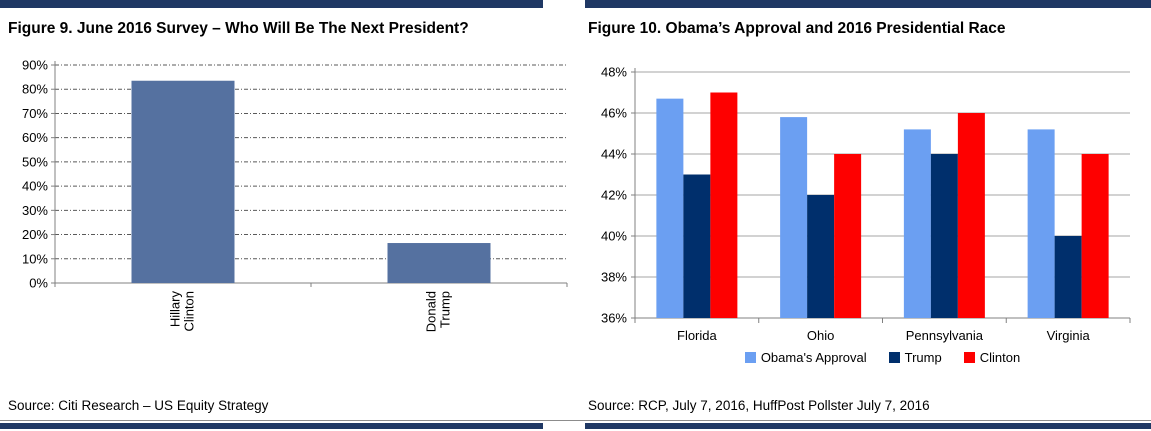  What do you see at coordinates (35, 65) in the screenshot?
I see `y-tick-label: 90%` at bounding box center [35, 65].